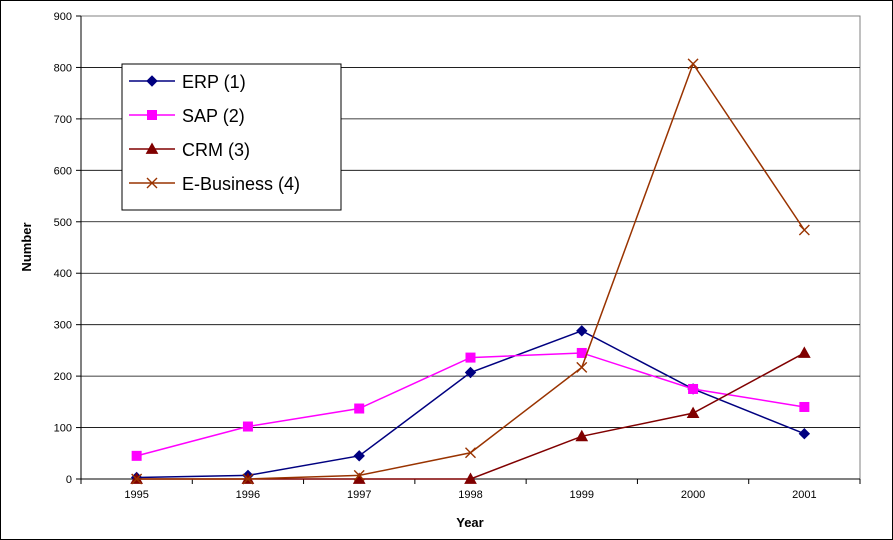 Image resolution: width=893 pixels, height=540 pixels. What do you see at coordinates (69, 480) in the screenshot?
I see `y-tick-label: 0` at bounding box center [69, 480].